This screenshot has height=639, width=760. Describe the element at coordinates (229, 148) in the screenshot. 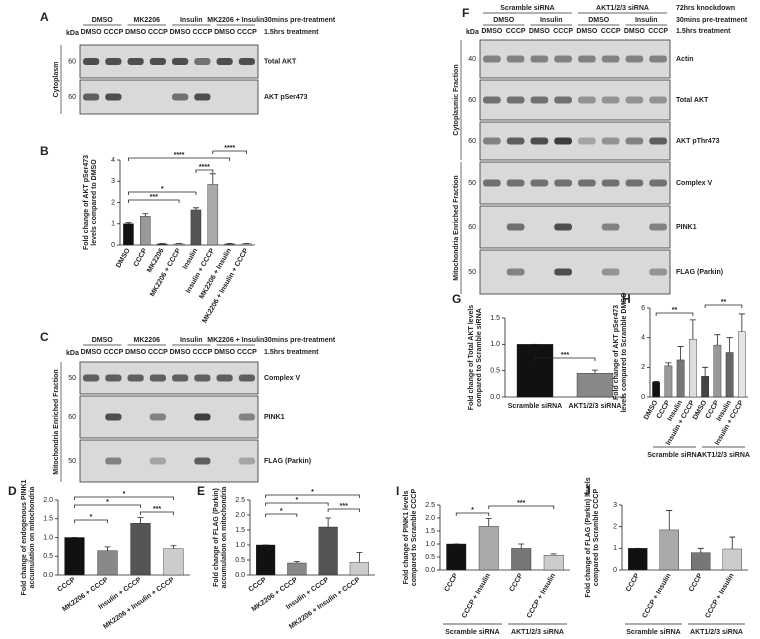

I see `significance-label: ****` at that location.